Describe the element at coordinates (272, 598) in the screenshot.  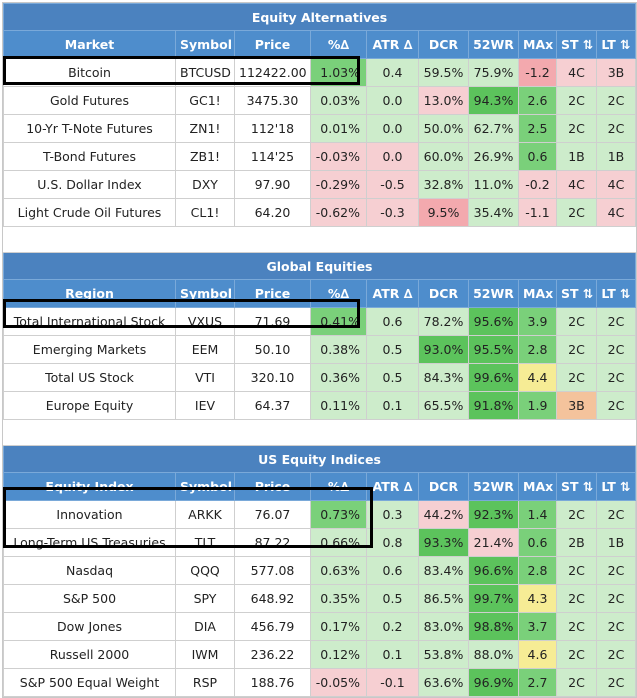
I see `cell-price: 648.92` at that location.